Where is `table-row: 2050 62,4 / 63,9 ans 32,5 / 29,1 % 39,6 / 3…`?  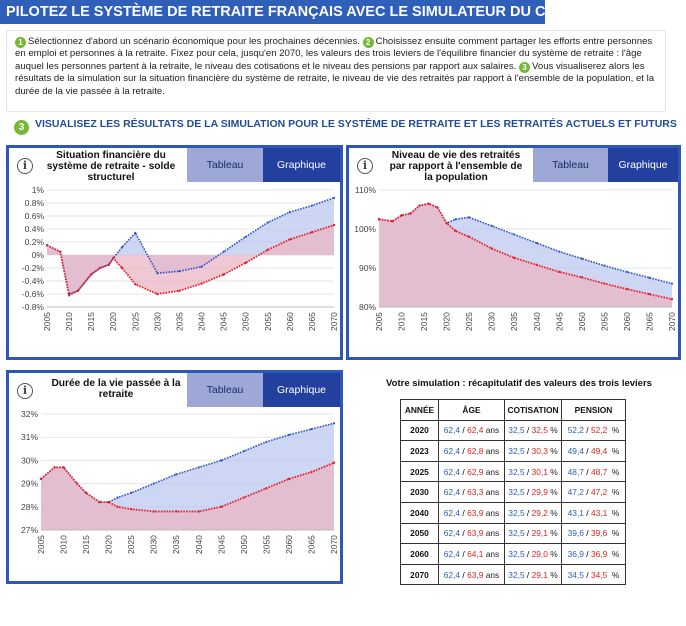 table-row: 2050 62,4 / 63,9 ans 32,5 / 29,1 % 39,6 / 3… is located at coordinates (513, 533).